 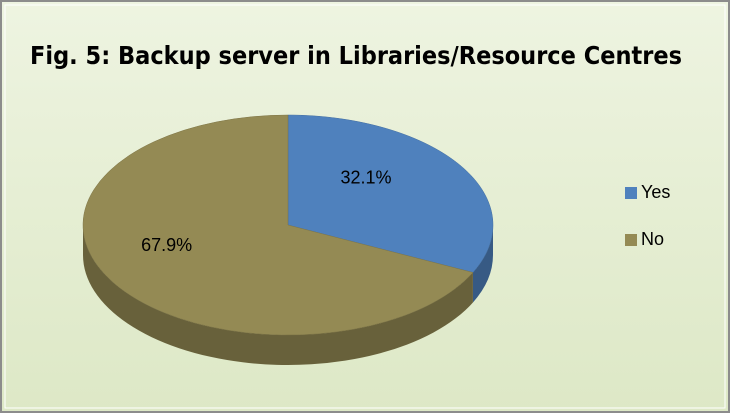 I want to click on data-label: 67.9%, so click(x=166, y=245).